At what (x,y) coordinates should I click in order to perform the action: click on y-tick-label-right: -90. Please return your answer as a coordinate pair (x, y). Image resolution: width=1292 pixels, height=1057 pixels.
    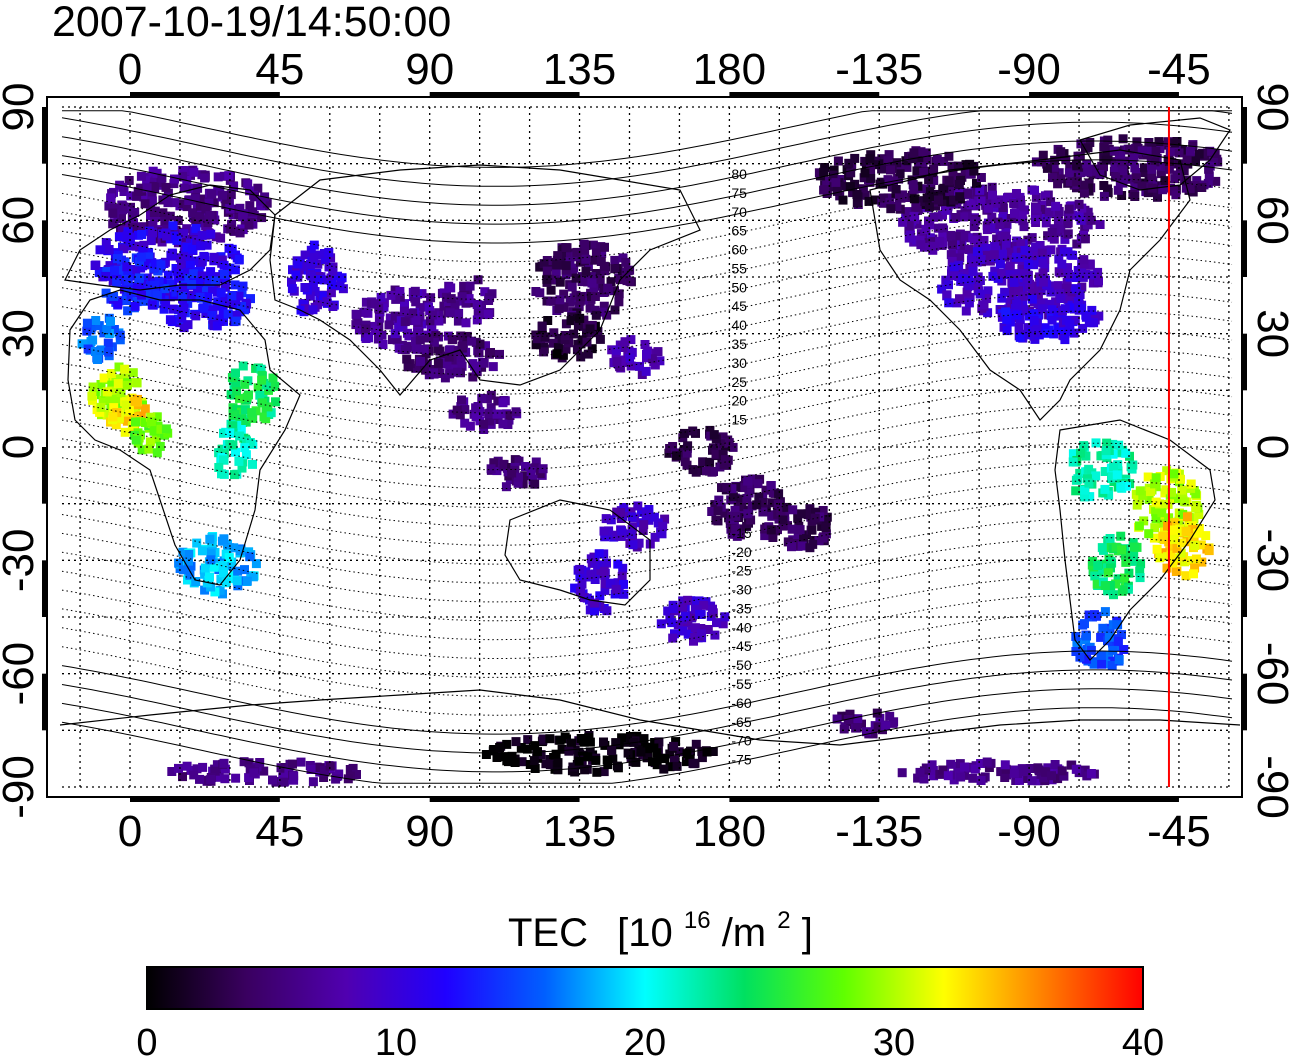
    Looking at the image, I should click on (1270, 787).